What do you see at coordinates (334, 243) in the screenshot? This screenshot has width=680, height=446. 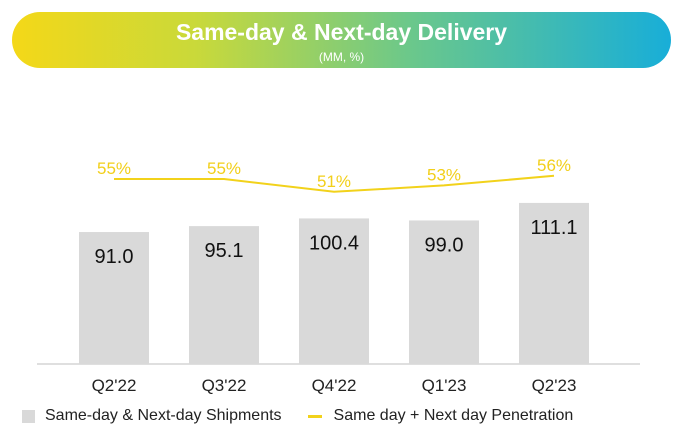 I see `bar-value-label: 100.4` at bounding box center [334, 243].